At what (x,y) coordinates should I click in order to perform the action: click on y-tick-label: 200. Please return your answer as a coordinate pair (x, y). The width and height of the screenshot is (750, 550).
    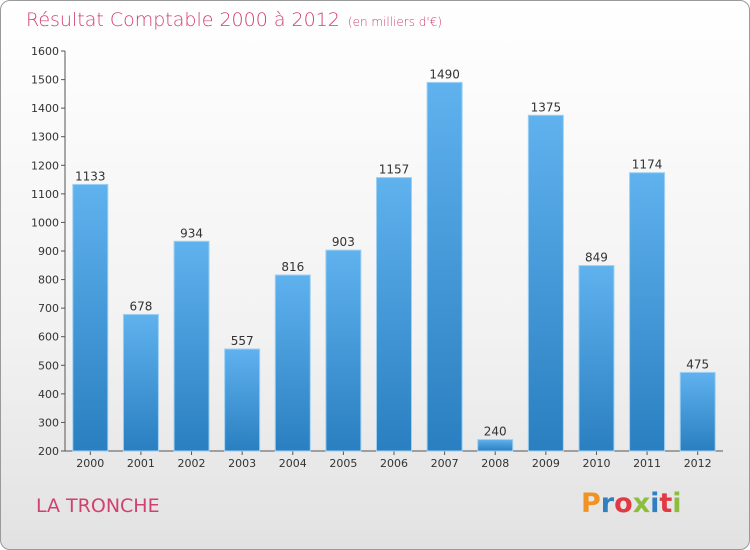
    Looking at the image, I should click on (48, 451).